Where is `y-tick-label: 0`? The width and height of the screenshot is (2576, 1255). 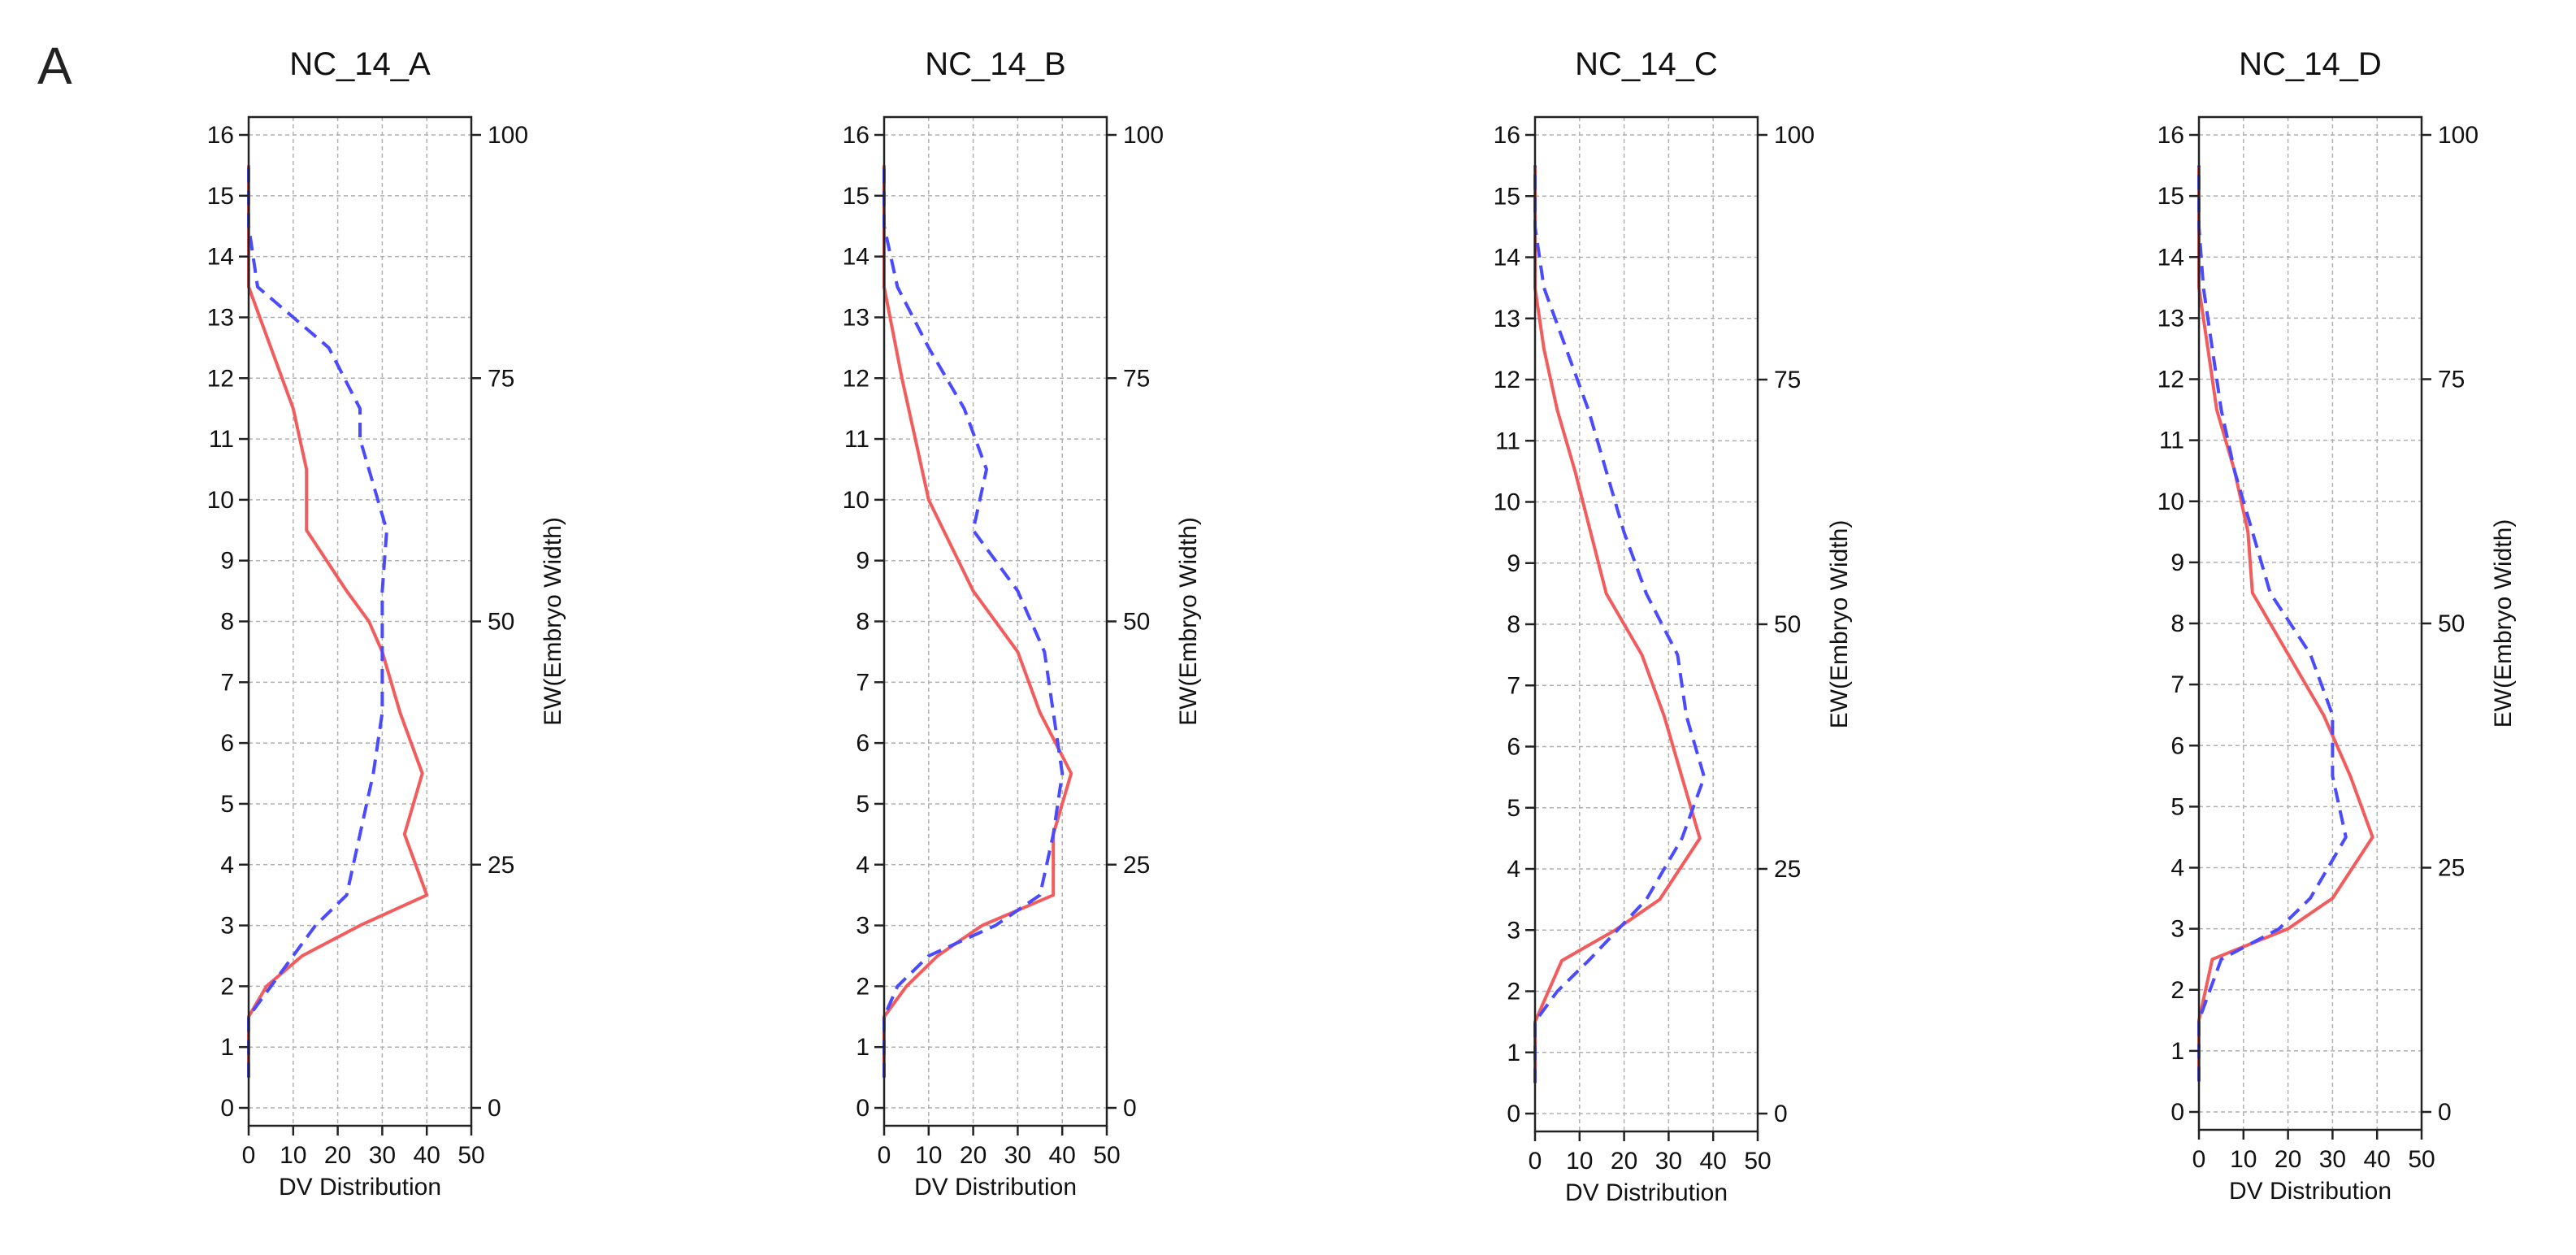
y-tick-label: 0 is located at coordinates (227, 1109).